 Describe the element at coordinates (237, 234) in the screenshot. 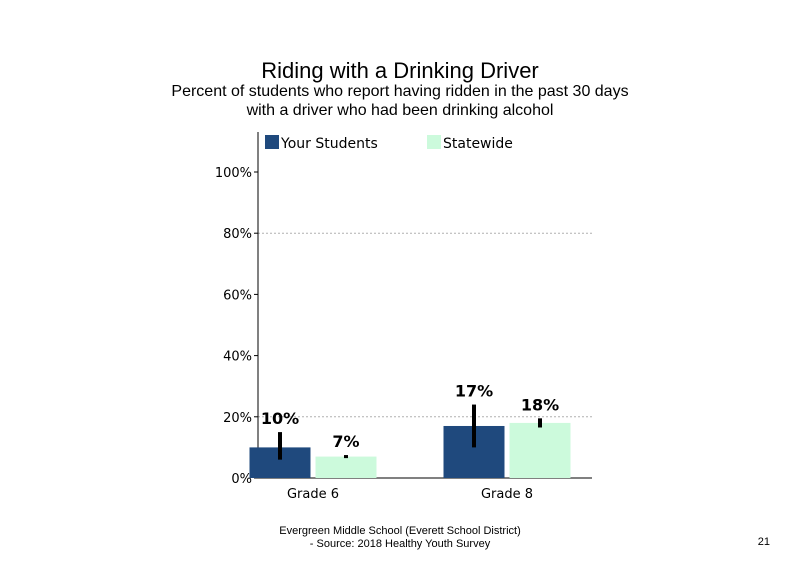

I see `y-tick-label: 80%` at that location.